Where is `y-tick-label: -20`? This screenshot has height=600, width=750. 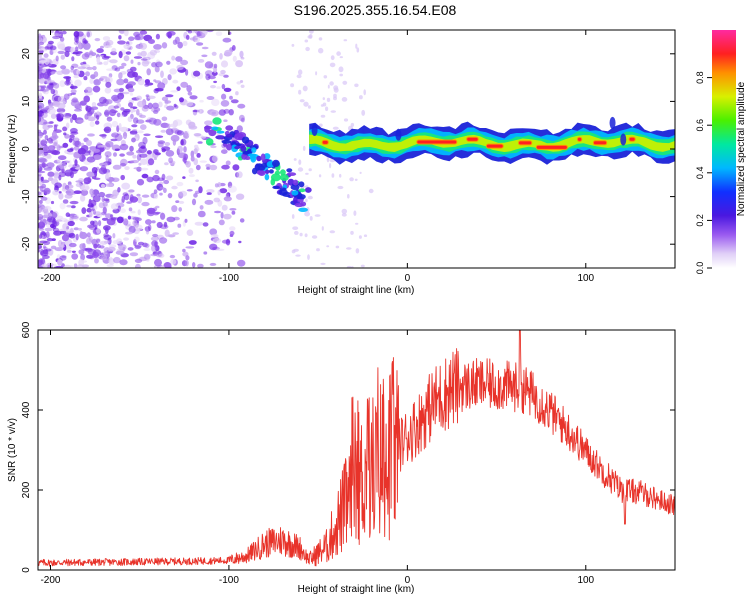 y-tick-label: -20 is located at coordinates (26, 244).